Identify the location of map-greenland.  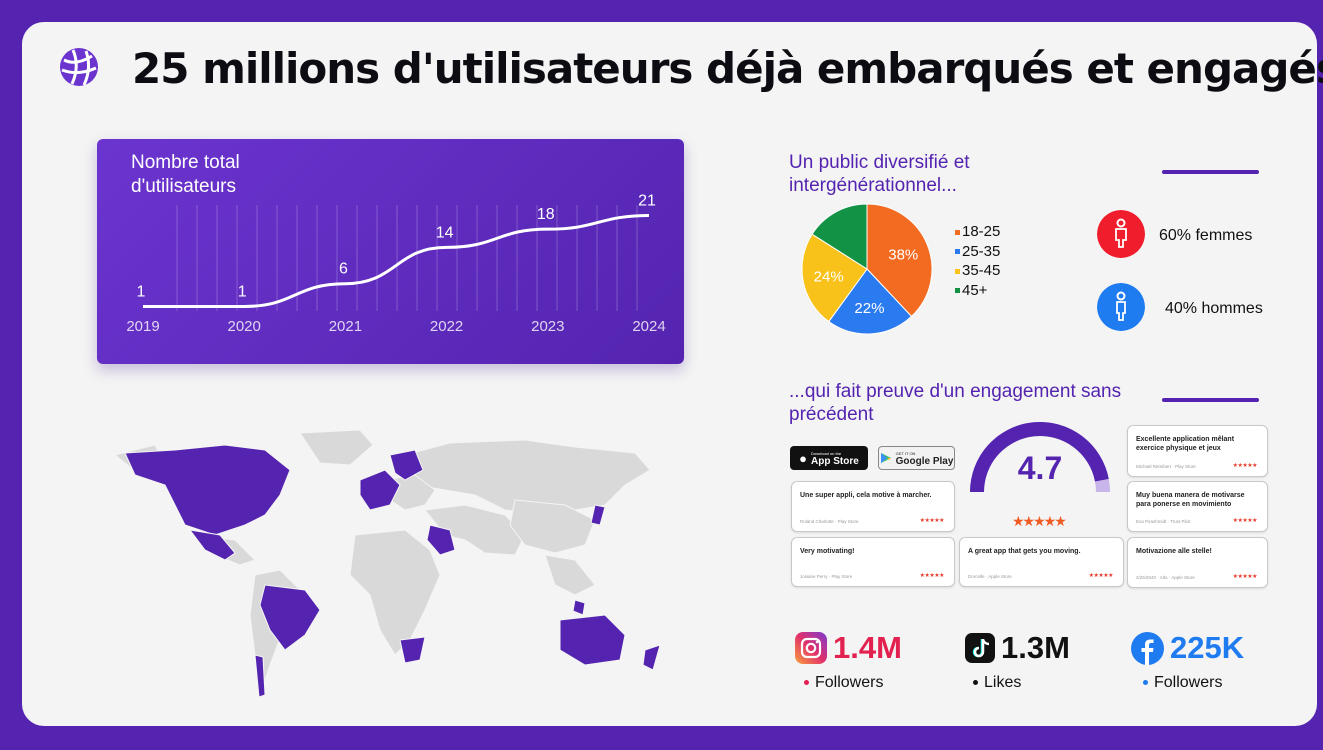
(336, 447).